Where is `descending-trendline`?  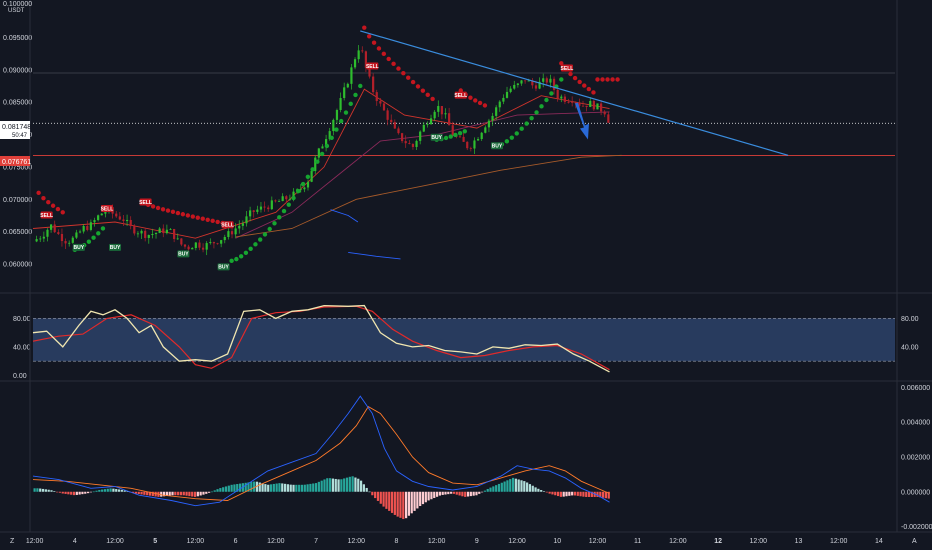 descending-trendline is located at coordinates (574, 93).